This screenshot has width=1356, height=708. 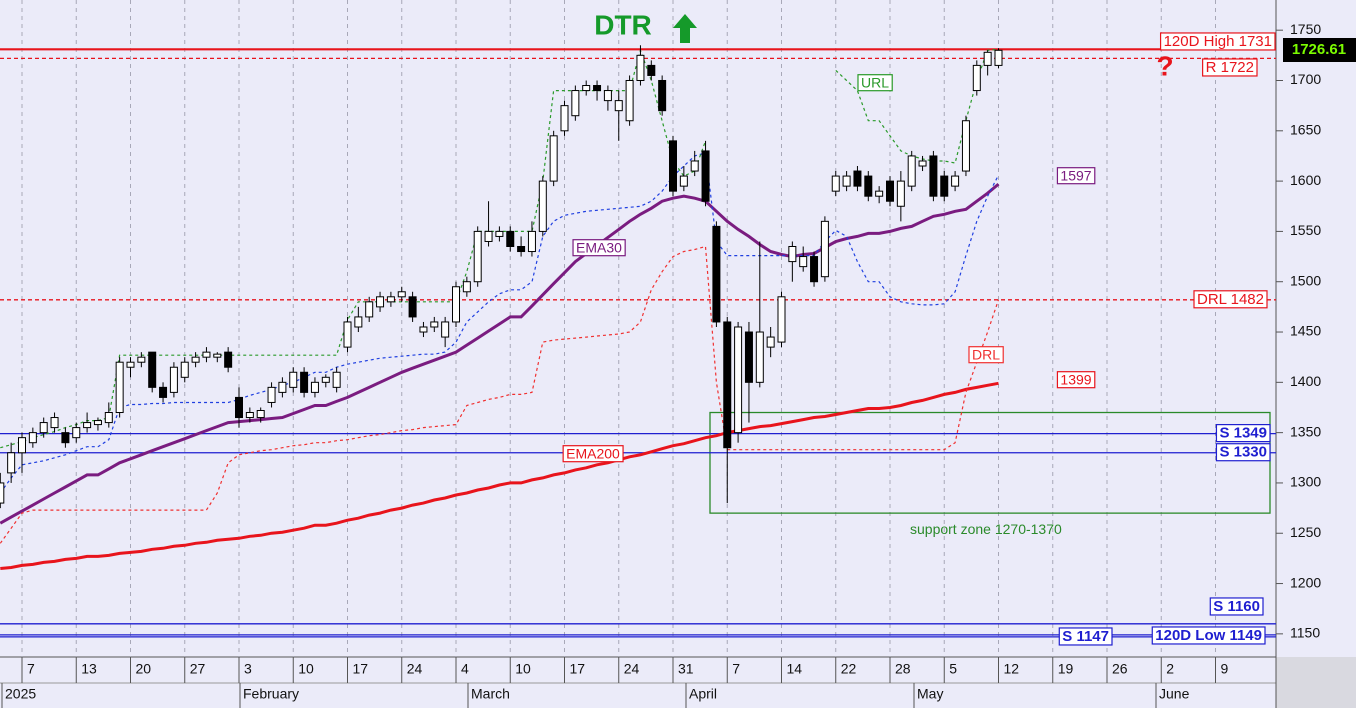 I want to click on last-price-box, so click(x=1319, y=50).